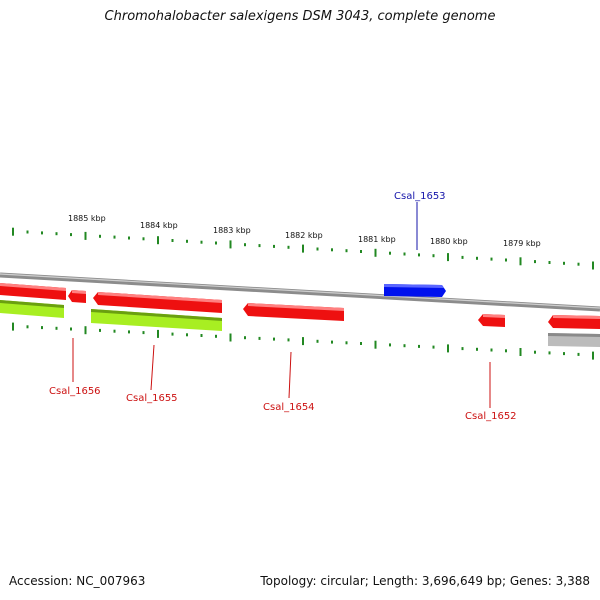 The height and width of the screenshot is (600, 600). Describe the element at coordinates (152, 367) in the screenshot. I see `label-leader` at that location.